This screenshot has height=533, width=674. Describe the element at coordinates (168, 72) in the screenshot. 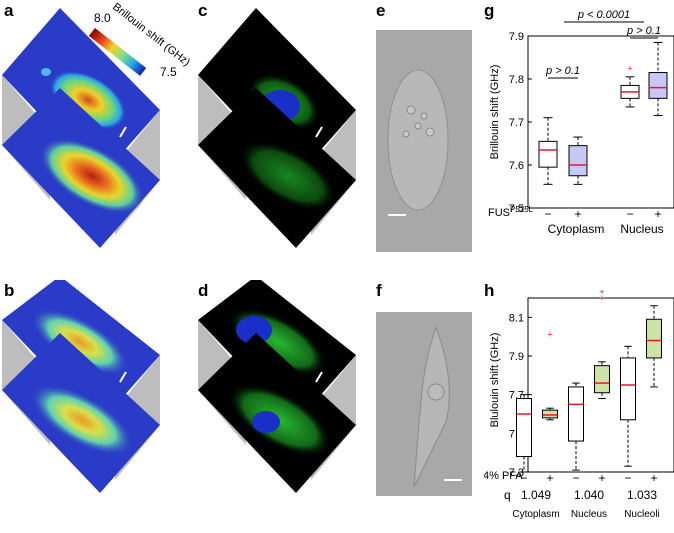

I see `colorbar-min-label: 7.5` at that location.